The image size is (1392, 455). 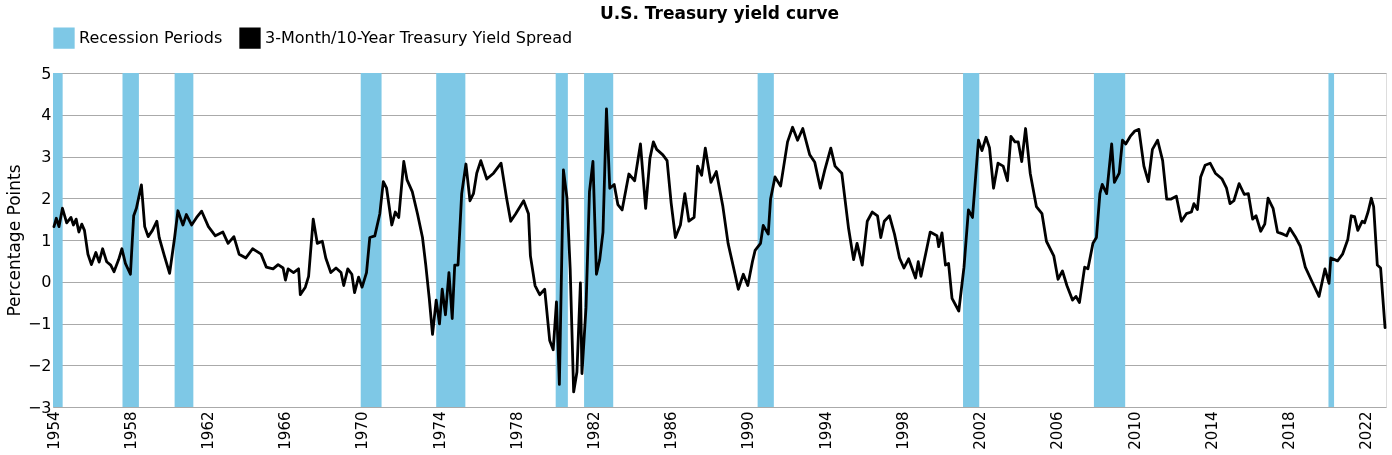 I want to click on x-tick-label: 2014, so click(x=1211, y=430).